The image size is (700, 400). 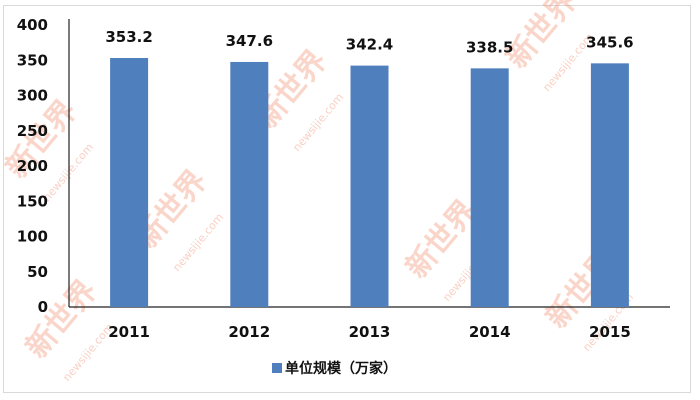 What do you see at coordinates (249, 332) in the screenshot?
I see `x-tick-label: 2012` at bounding box center [249, 332].